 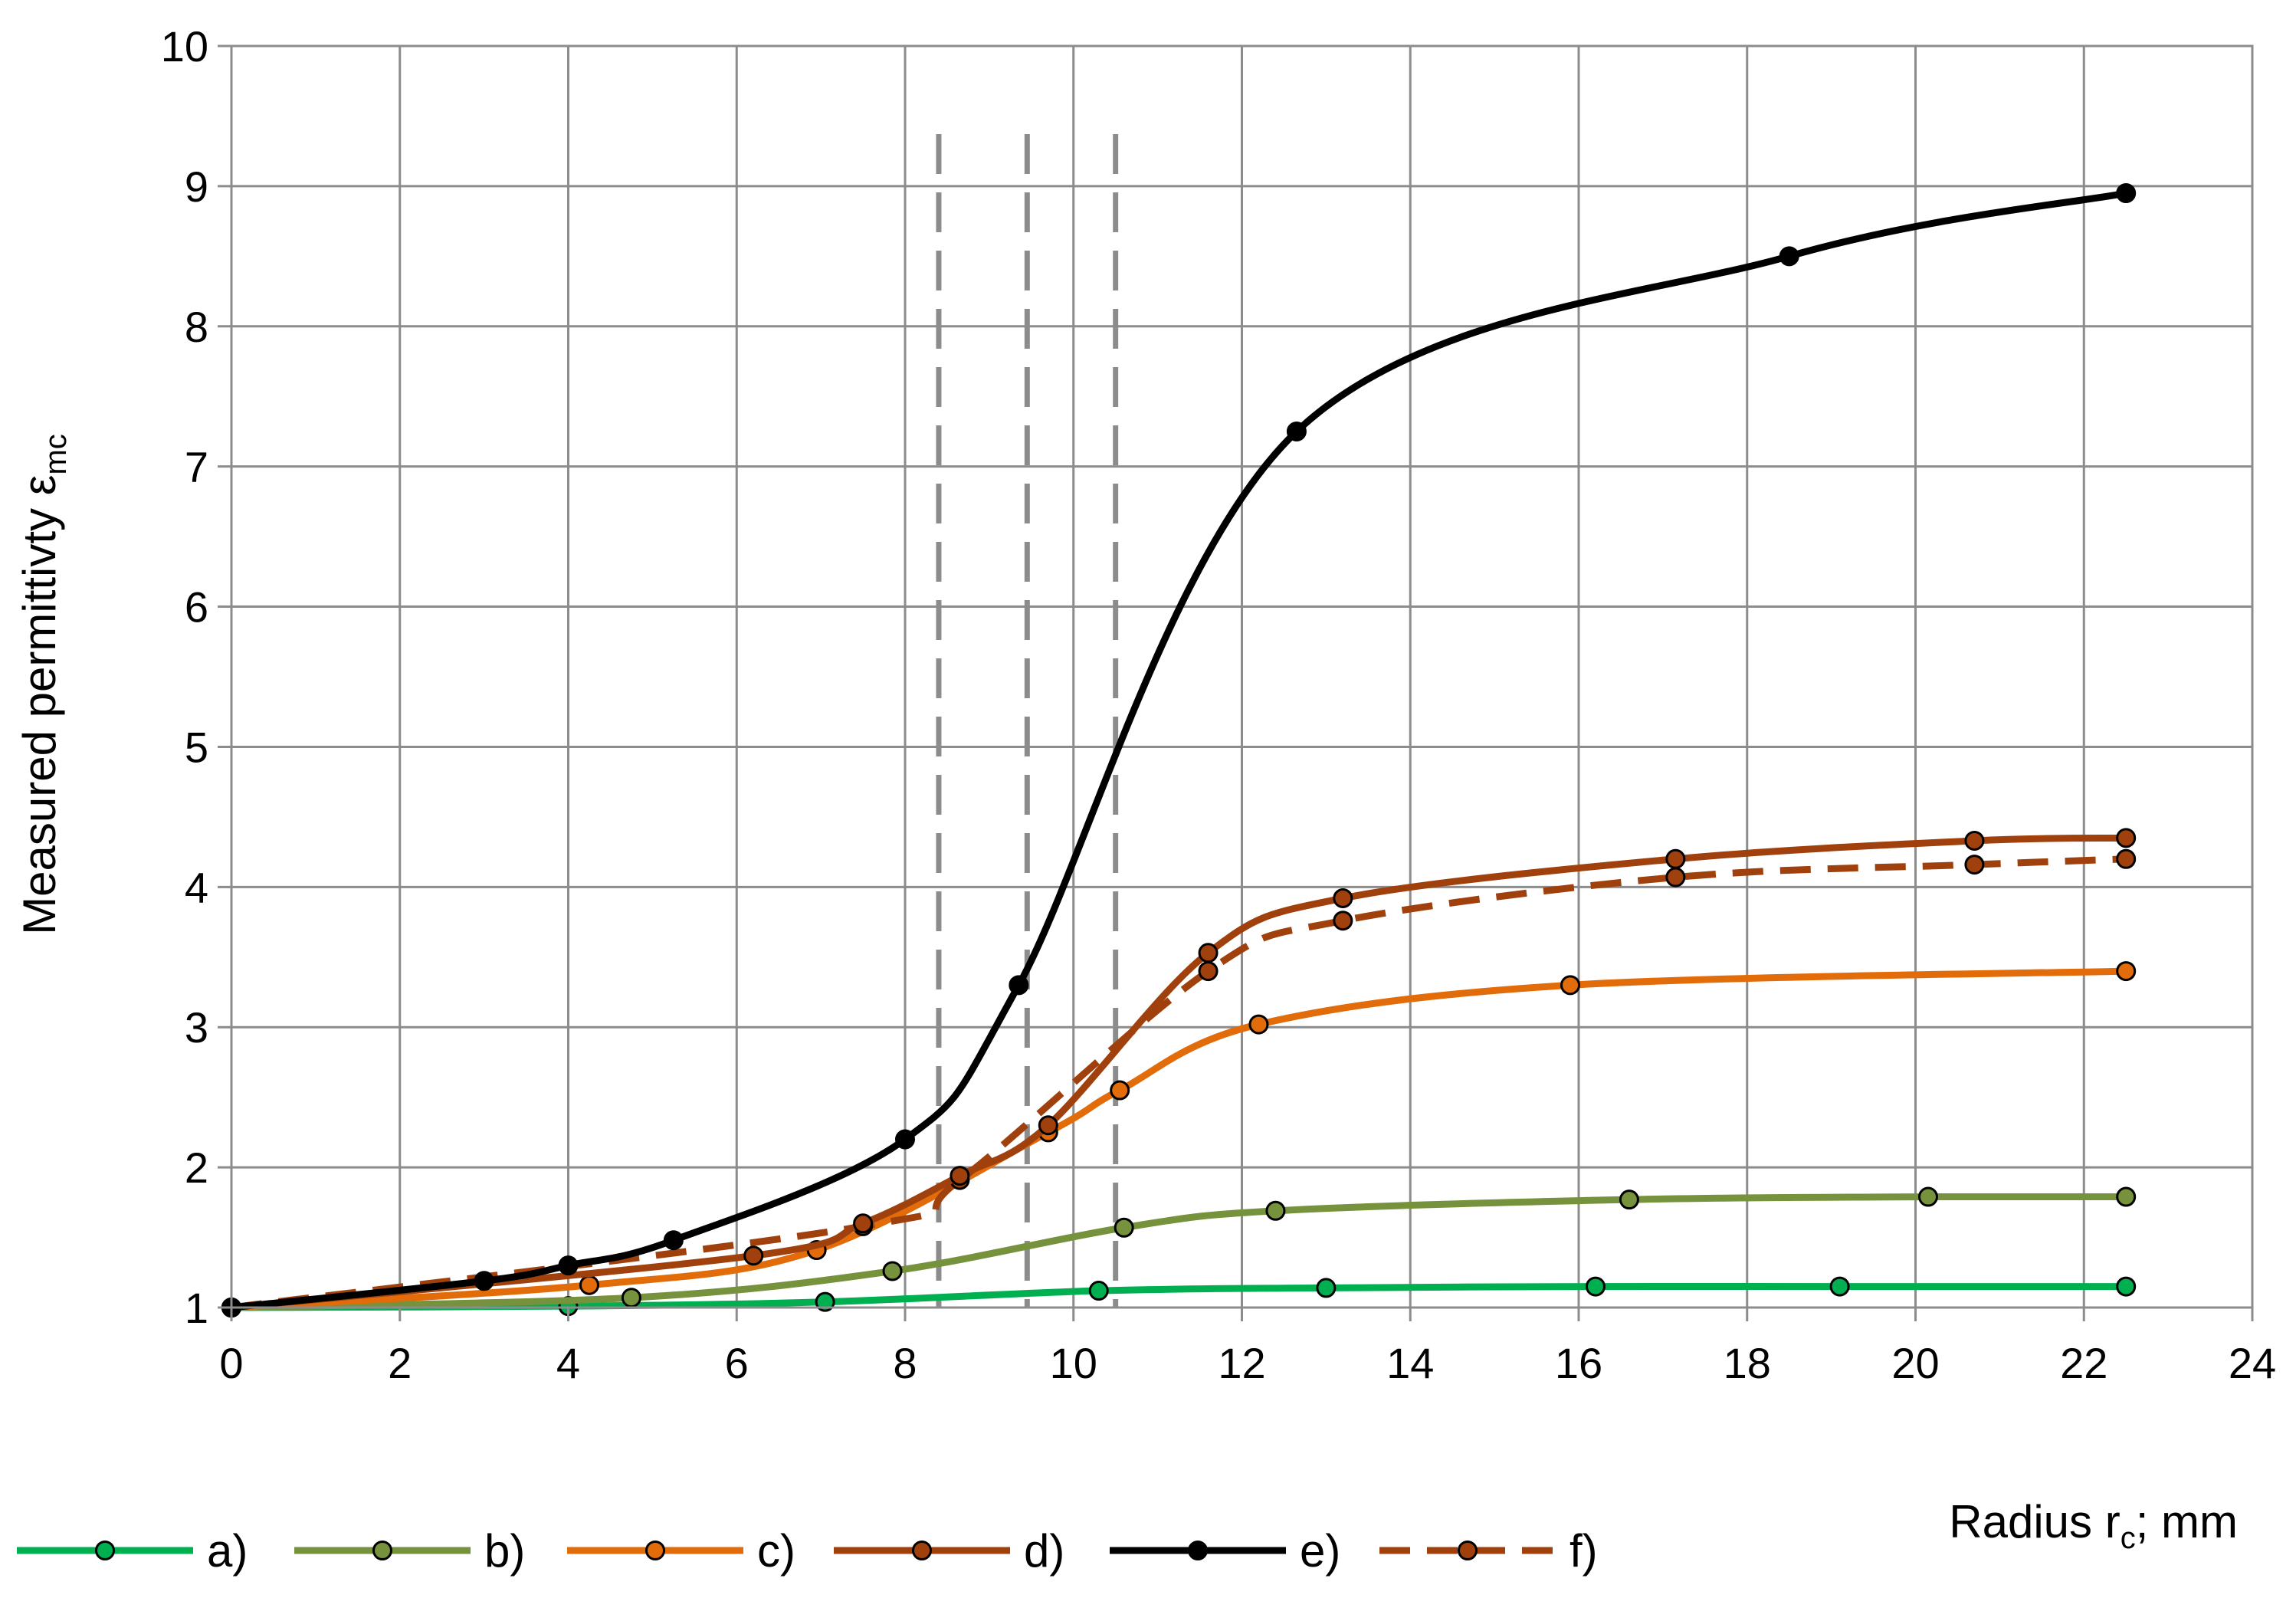 What do you see at coordinates (568, 1363) in the screenshot?
I see `x-tick-label: 4` at bounding box center [568, 1363].